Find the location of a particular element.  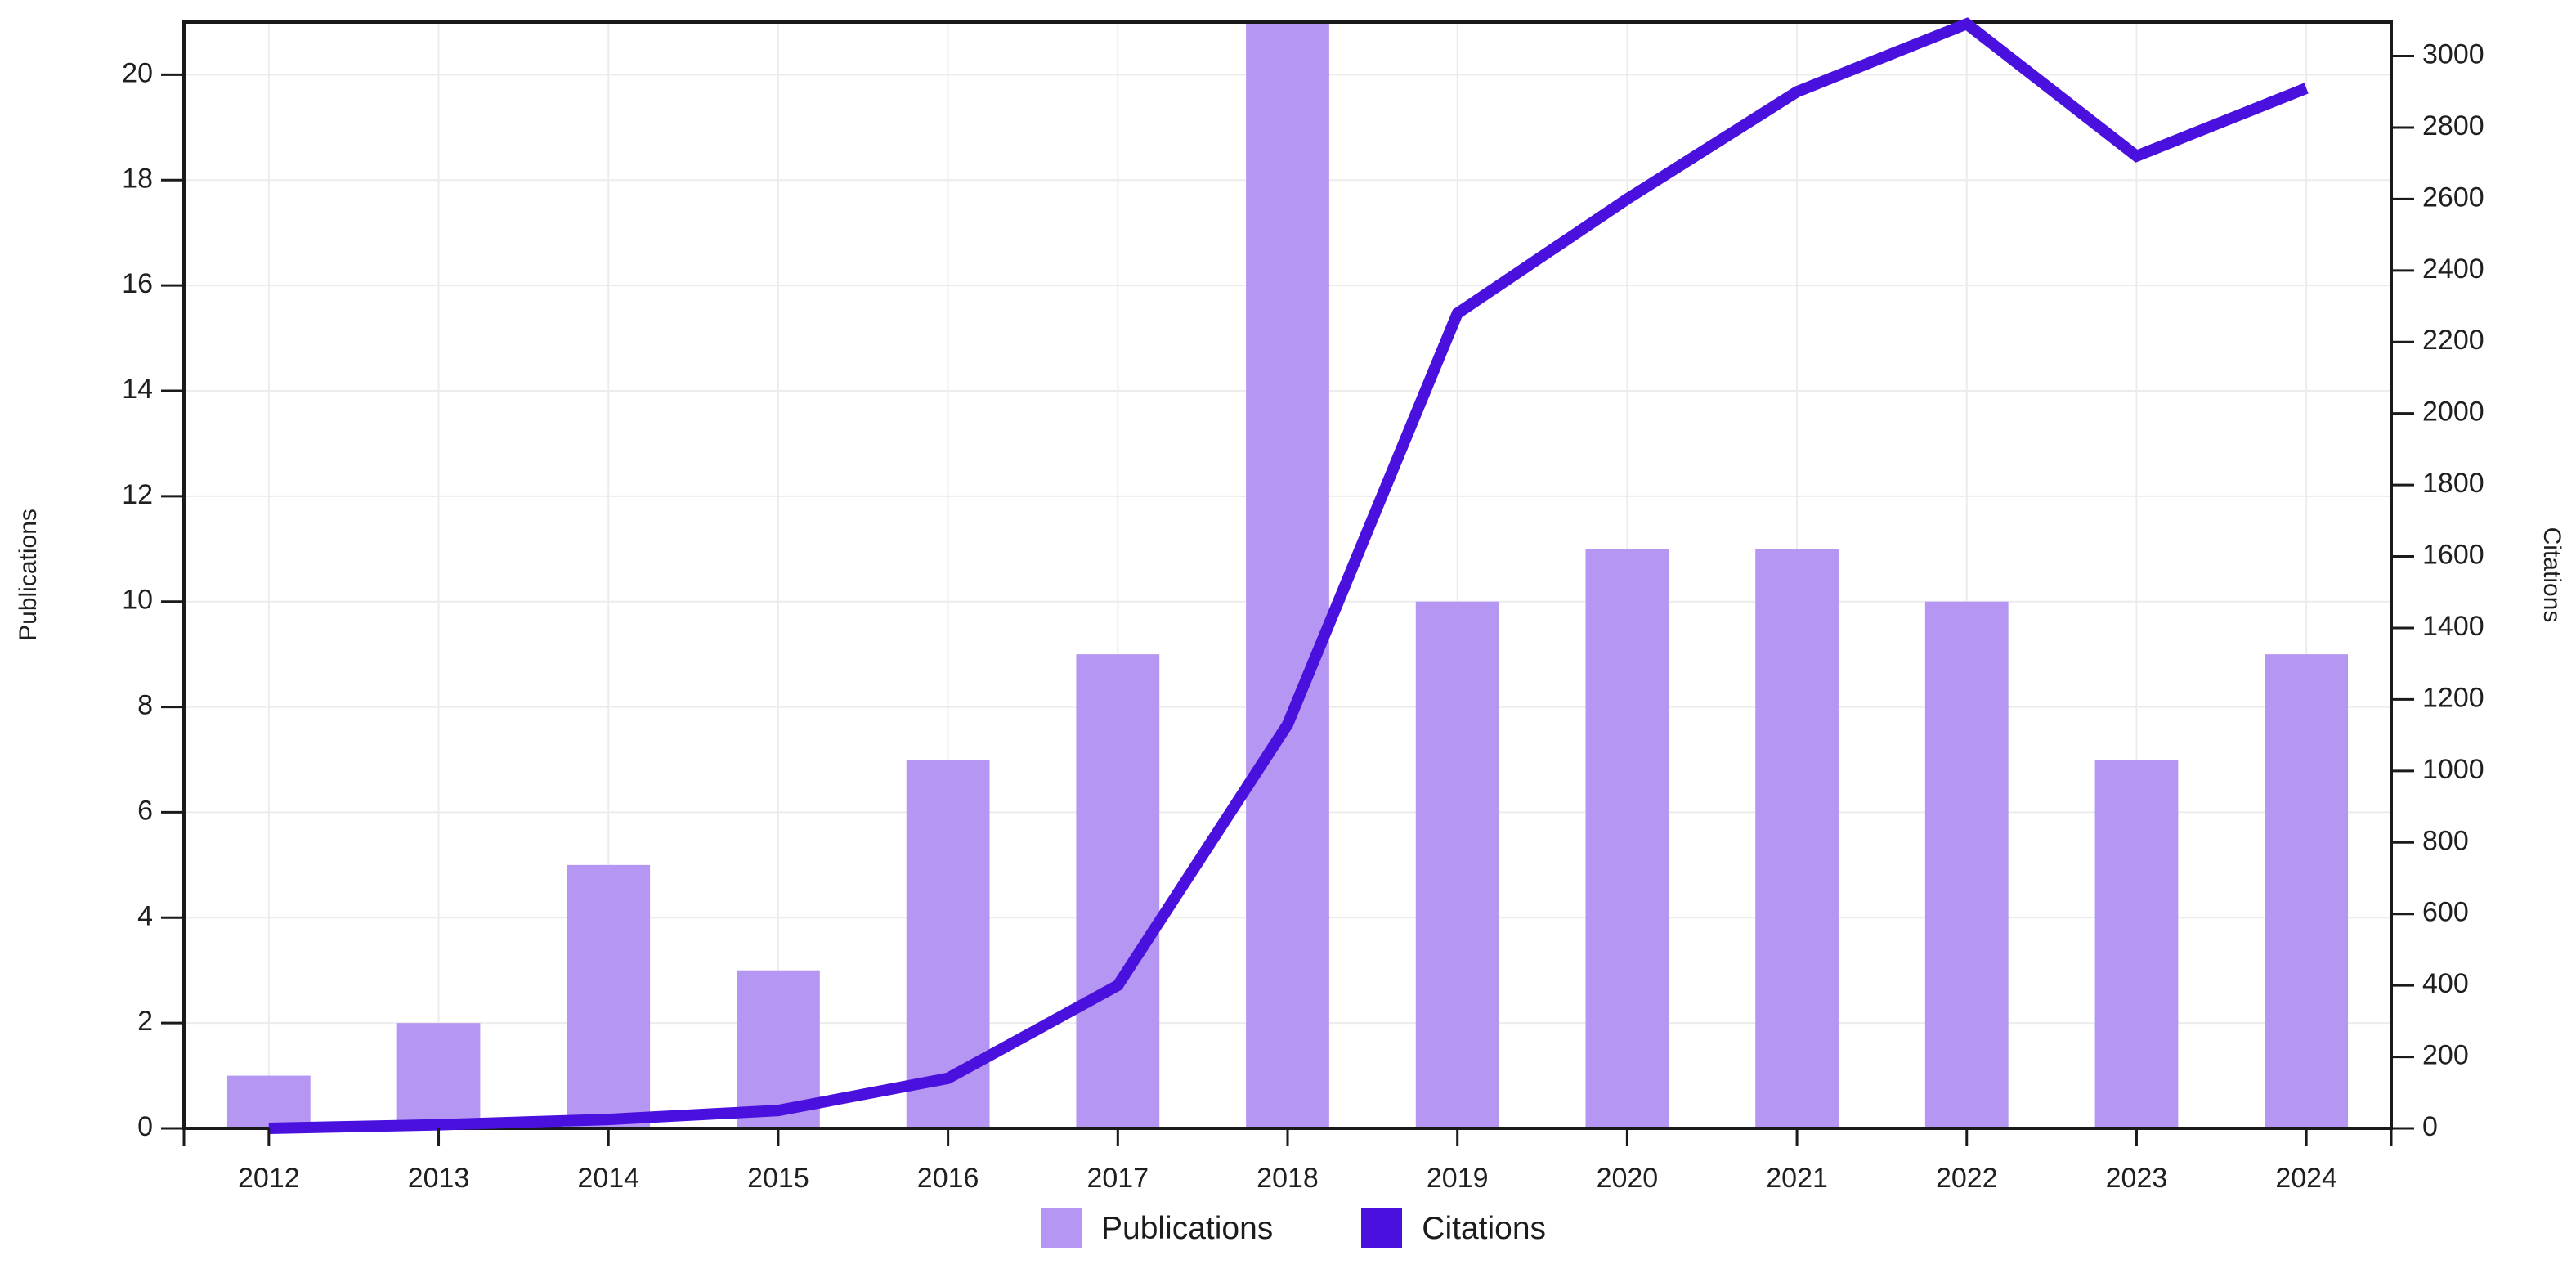

publications-bar-2012 is located at coordinates (268, 1102).